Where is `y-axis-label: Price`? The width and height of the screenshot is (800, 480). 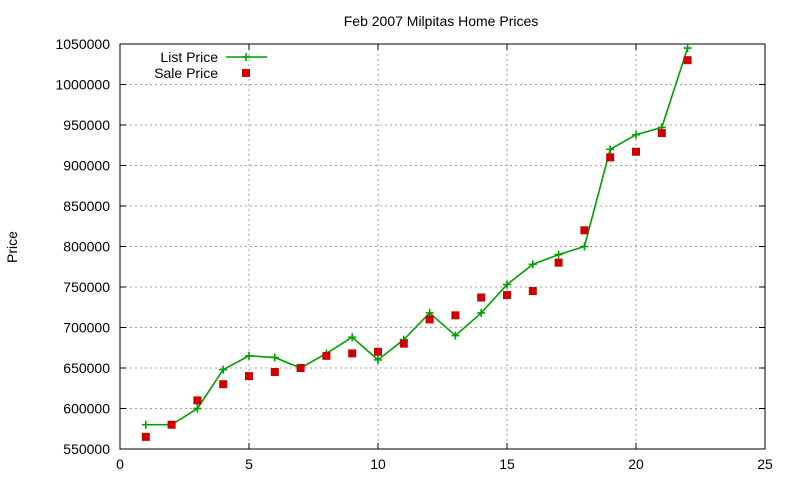
y-axis-label: Price is located at coordinates (12, 247).